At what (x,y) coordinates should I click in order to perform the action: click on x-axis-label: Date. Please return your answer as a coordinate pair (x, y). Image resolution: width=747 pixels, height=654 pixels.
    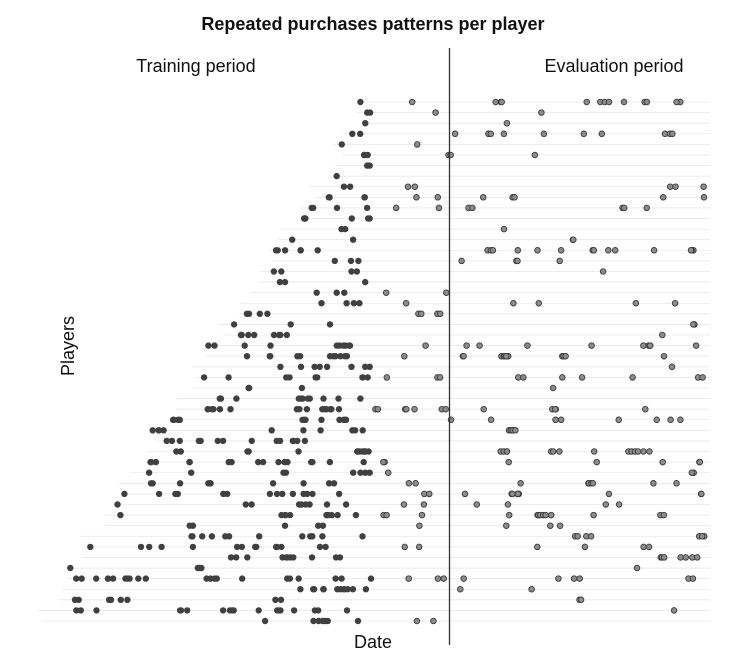
    Looking at the image, I should click on (373, 642).